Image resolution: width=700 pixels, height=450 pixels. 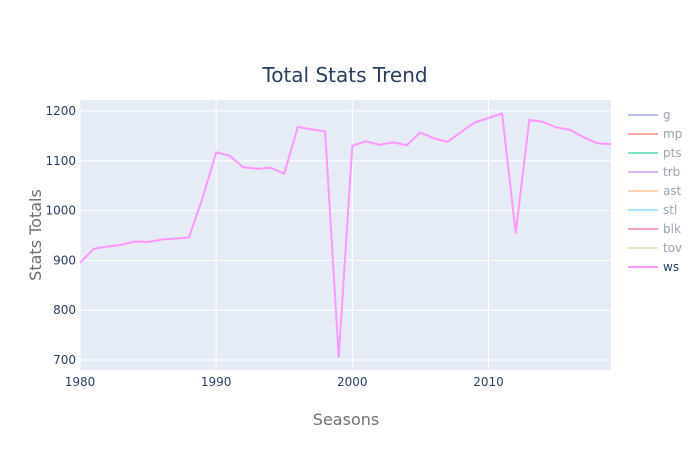 I want to click on legend-label: ast, so click(x=672, y=191).